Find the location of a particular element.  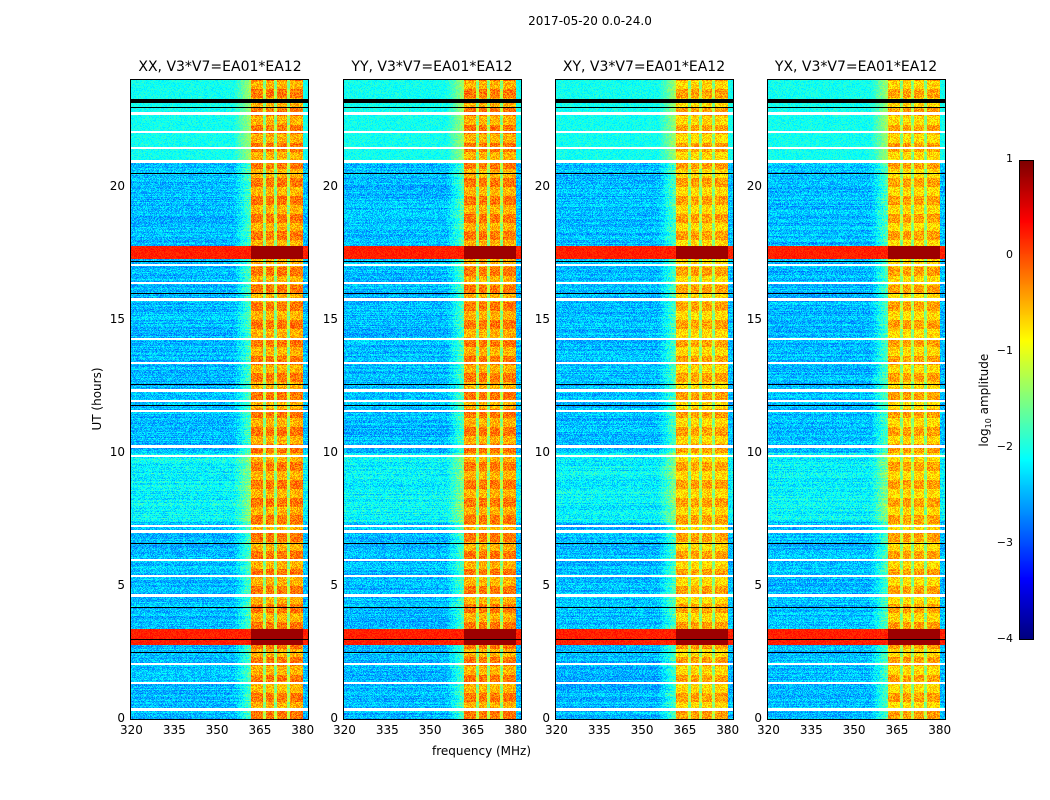

panel-title-xy: XY, V3*V7=EA01*EA12 is located at coordinates (644, 67).